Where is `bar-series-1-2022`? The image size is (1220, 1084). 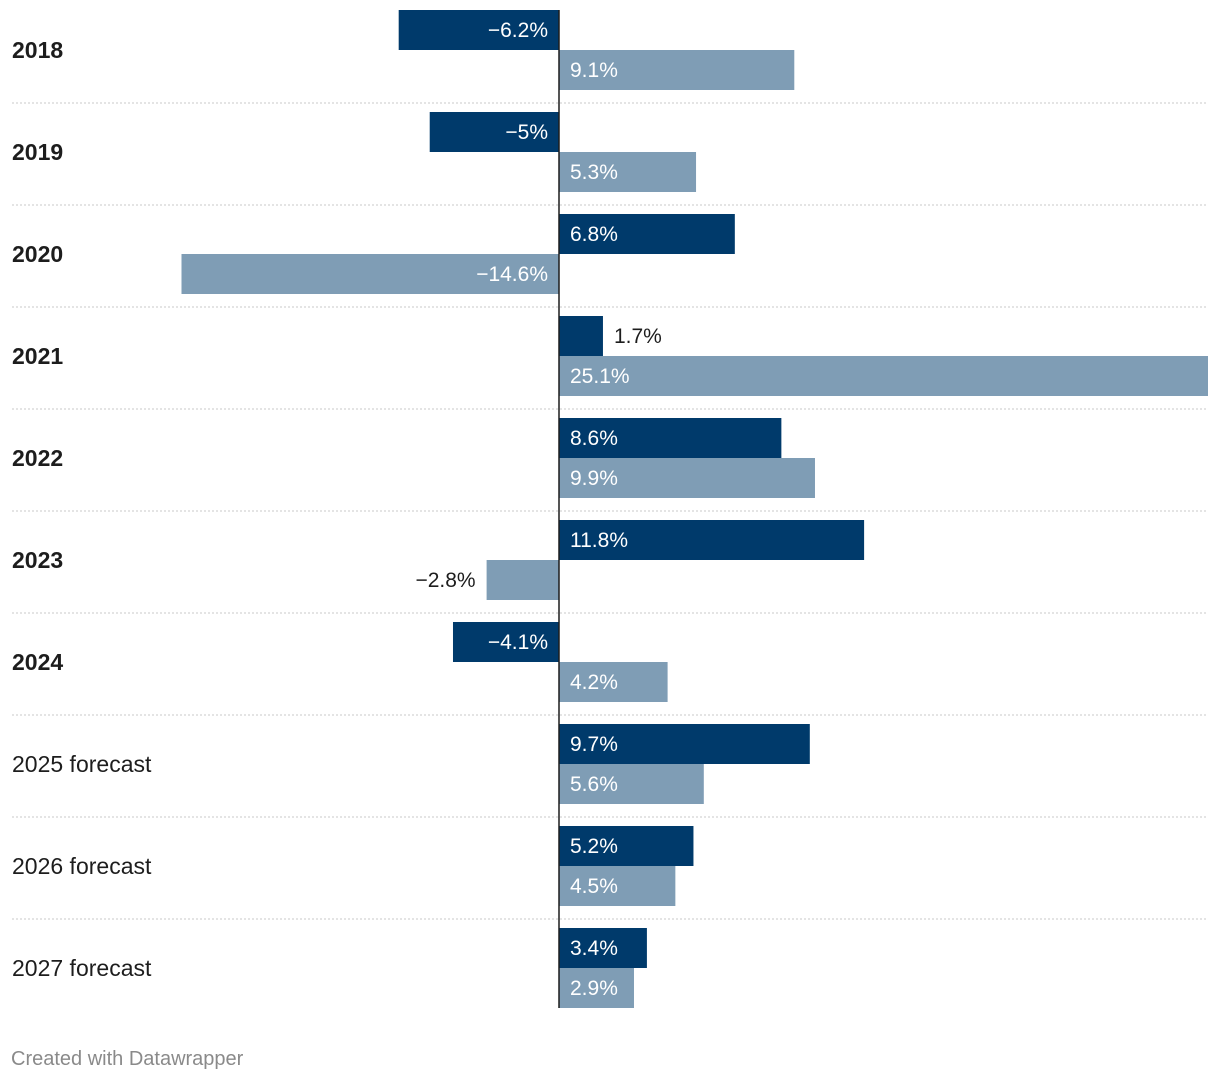
bar-series-1-2022 is located at coordinates (670, 438).